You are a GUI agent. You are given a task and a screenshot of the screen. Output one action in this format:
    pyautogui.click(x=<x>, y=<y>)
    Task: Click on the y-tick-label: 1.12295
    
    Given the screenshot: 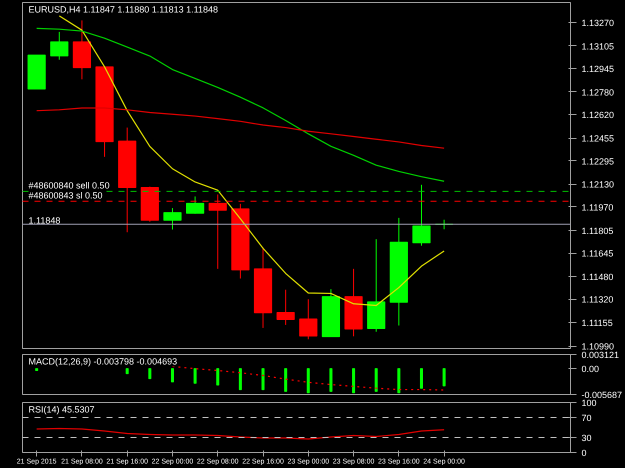 What is the action you would take?
    pyautogui.click(x=598, y=161)
    